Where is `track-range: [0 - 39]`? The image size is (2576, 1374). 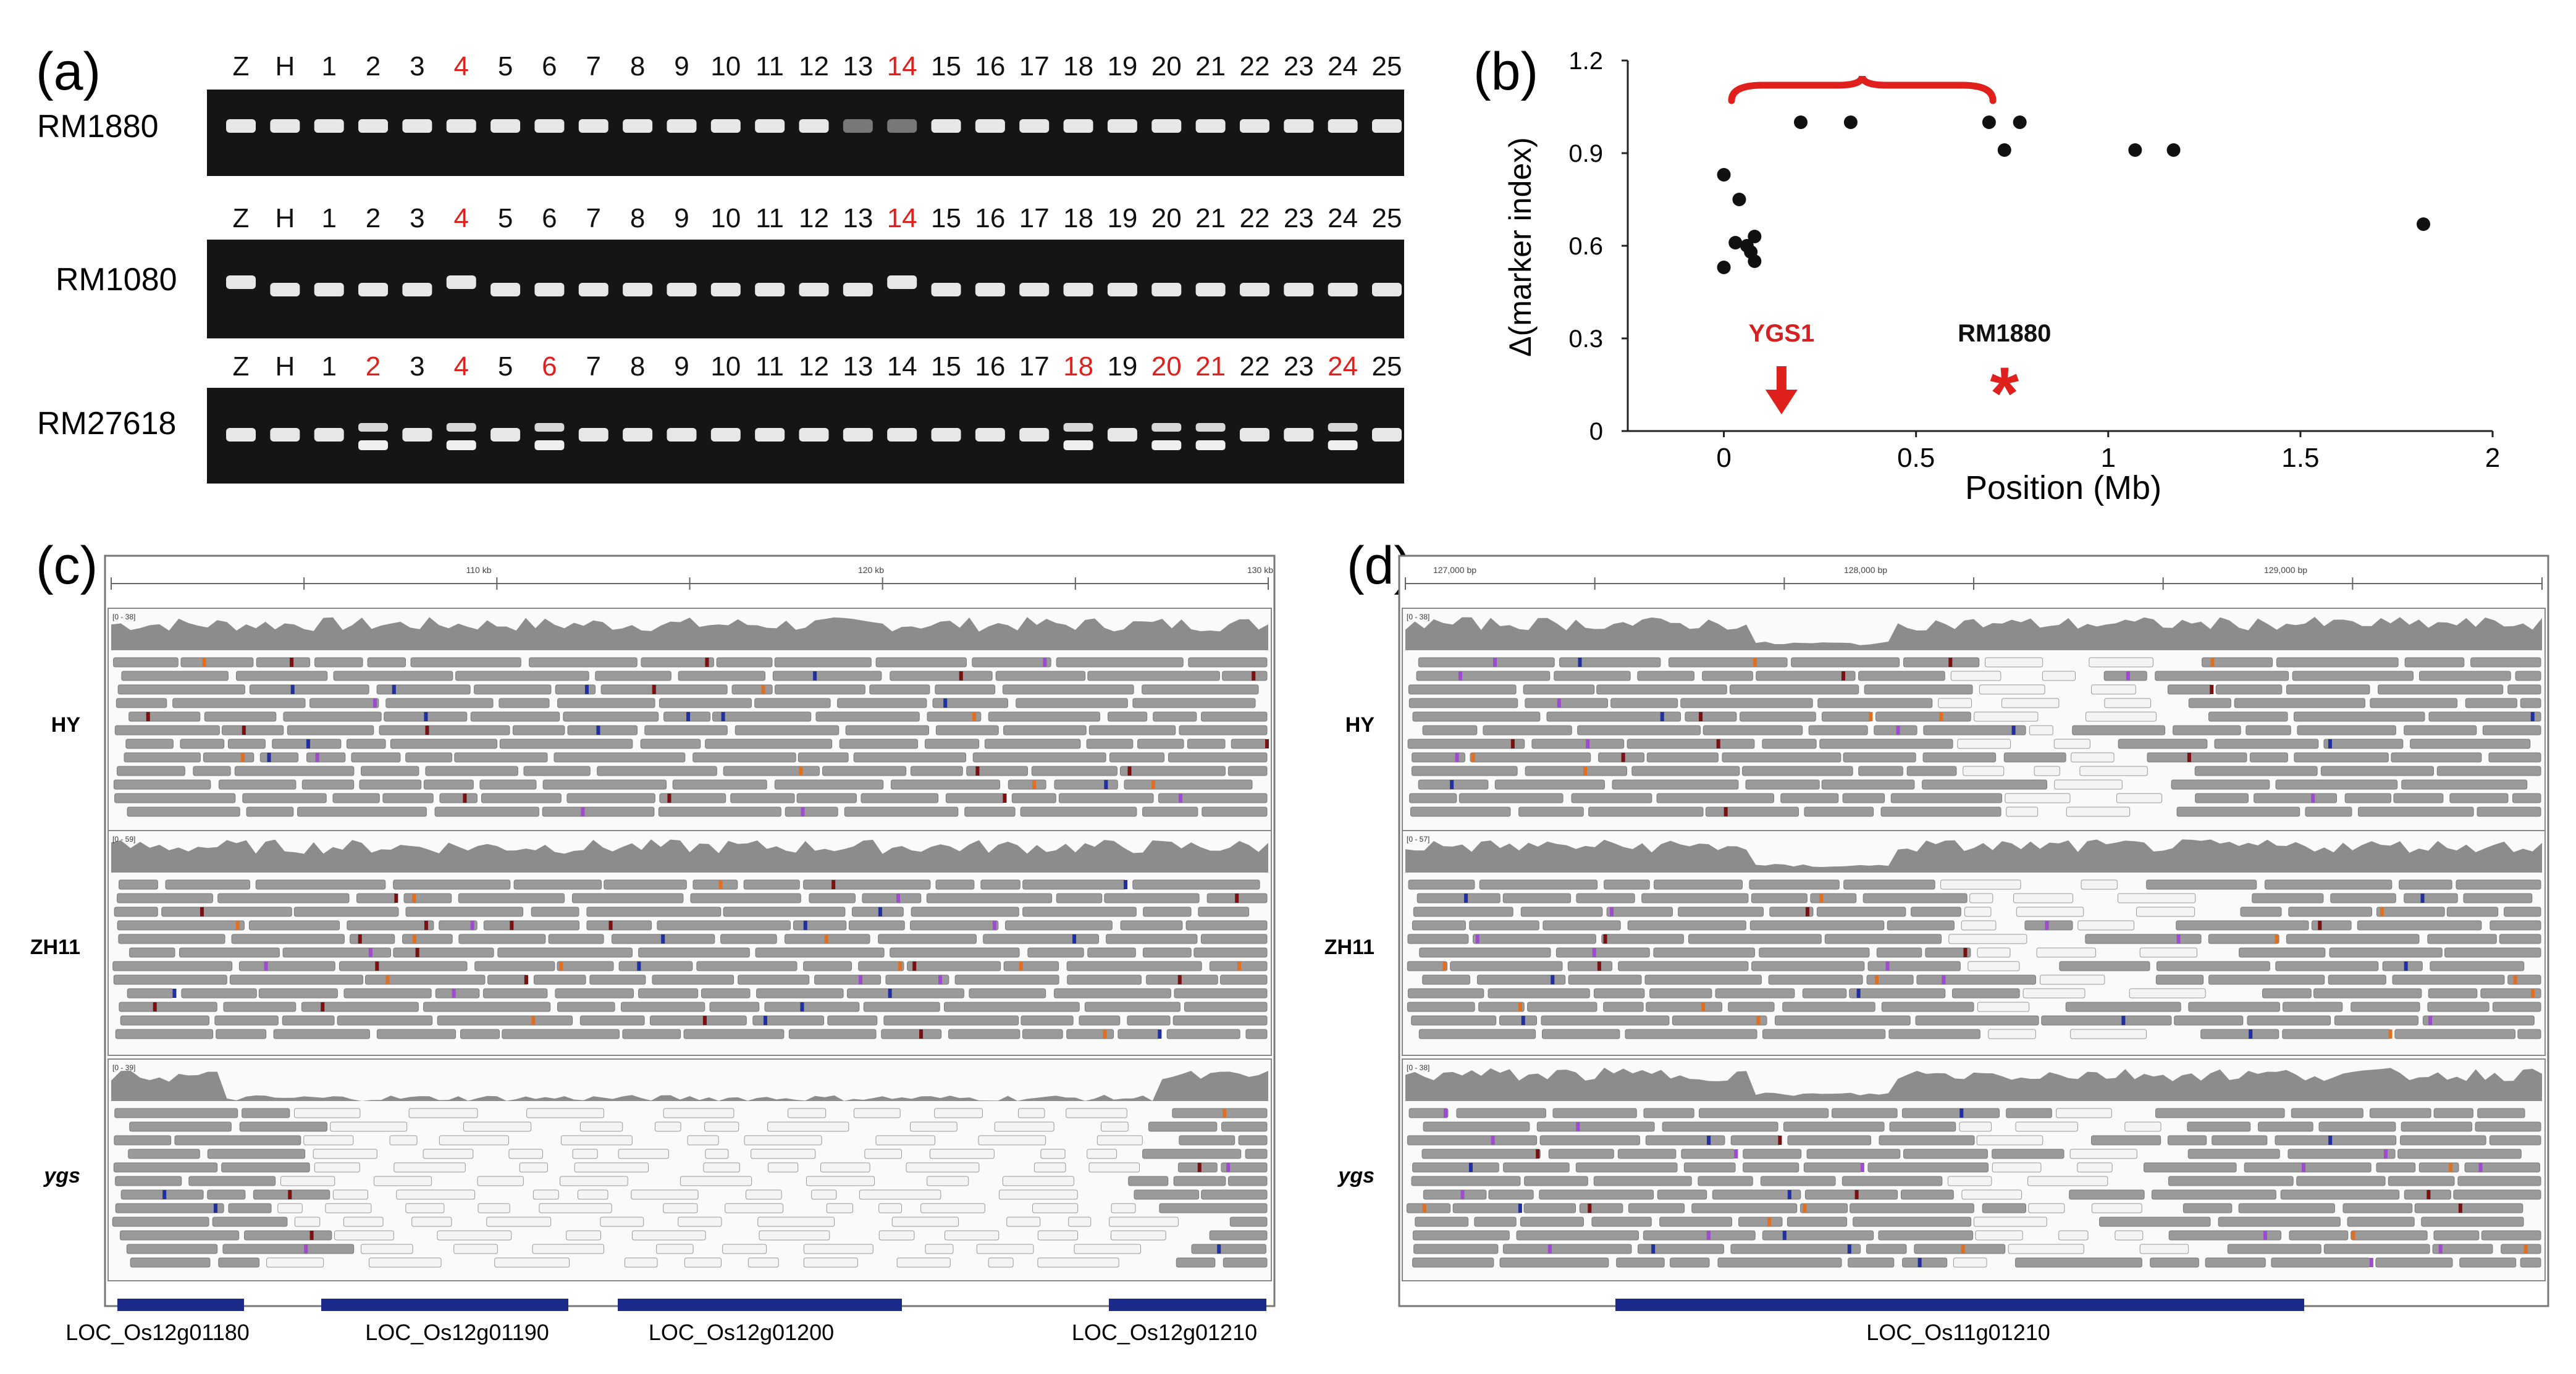 track-range: [0 - 39] is located at coordinates (123, 1067).